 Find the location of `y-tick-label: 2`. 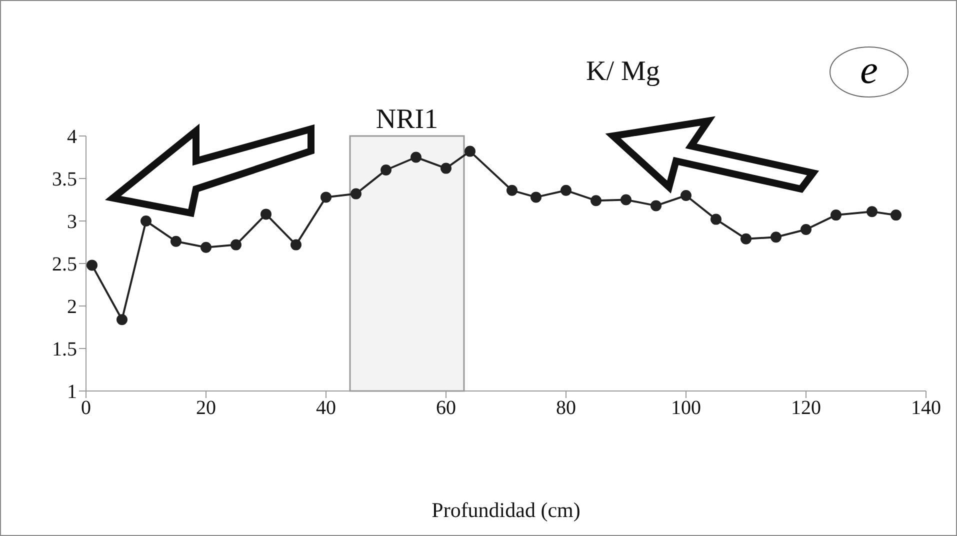

y-tick-label: 2 is located at coordinates (72, 307).